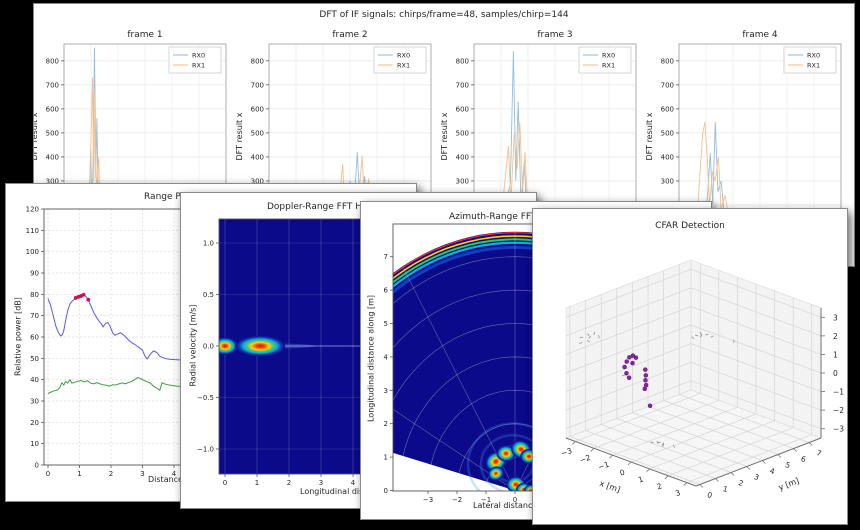 The height and width of the screenshot is (530, 860). What do you see at coordinates (371, 359) in the screenshot?
I see `azimuth-ylabel: Longitudinal distance along [m]` at bounding box center [371, 359].